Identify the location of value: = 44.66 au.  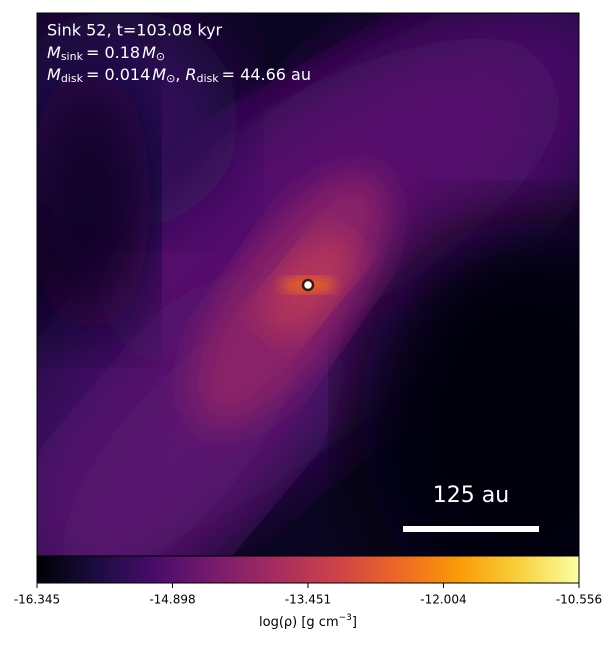
(266, 74).